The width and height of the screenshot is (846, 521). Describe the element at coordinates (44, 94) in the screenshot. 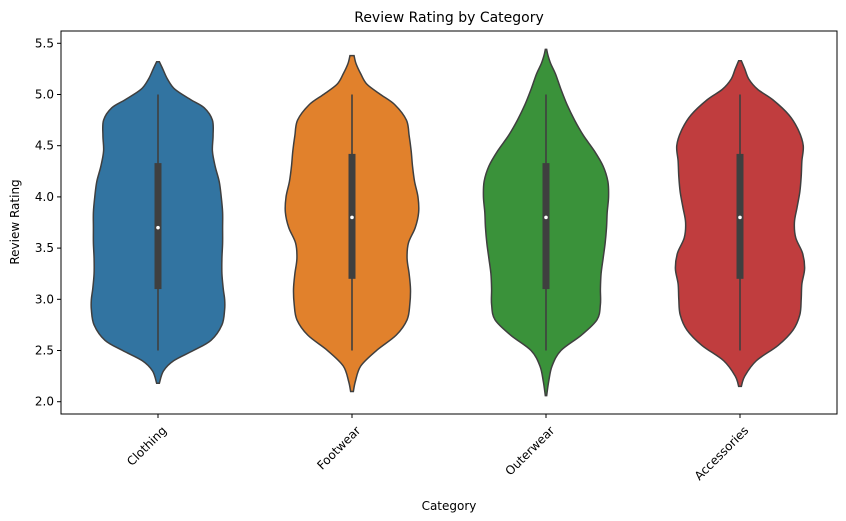

I see `y-tick-label: 5.0` at that location.